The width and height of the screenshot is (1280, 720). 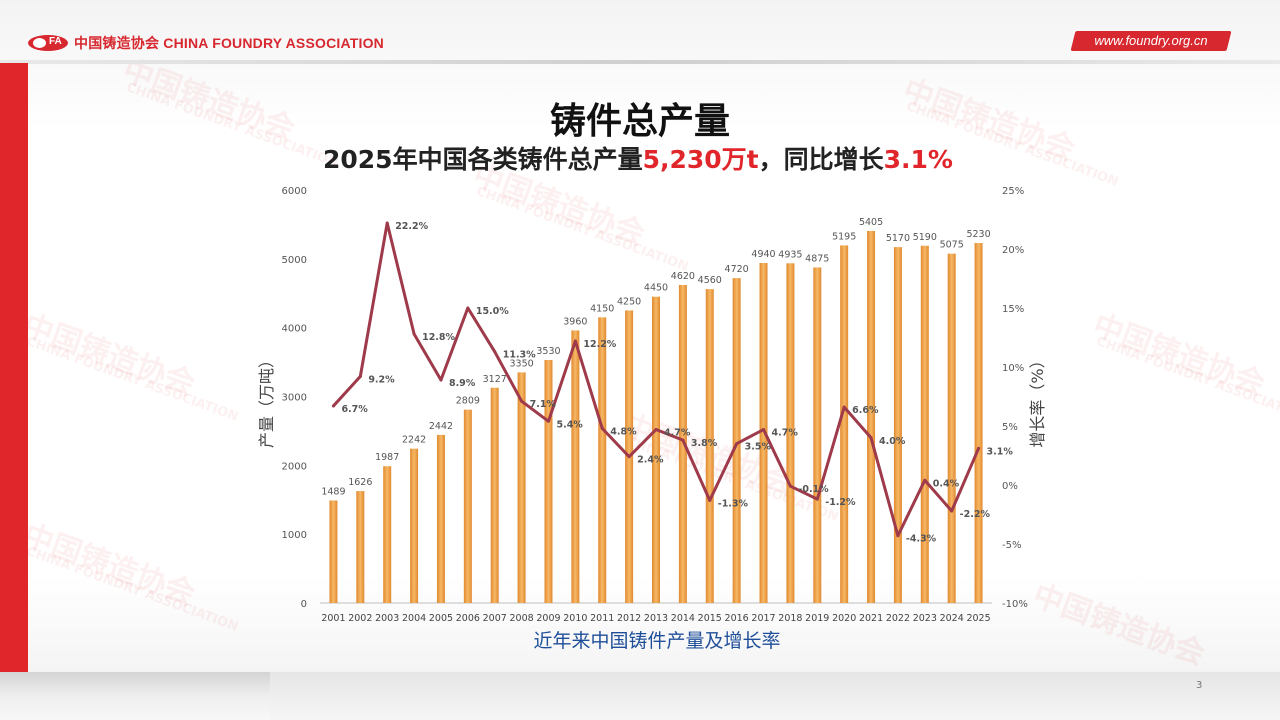 I want to click on left-axis-tick-label: 5000, so click(x=294, y=260).